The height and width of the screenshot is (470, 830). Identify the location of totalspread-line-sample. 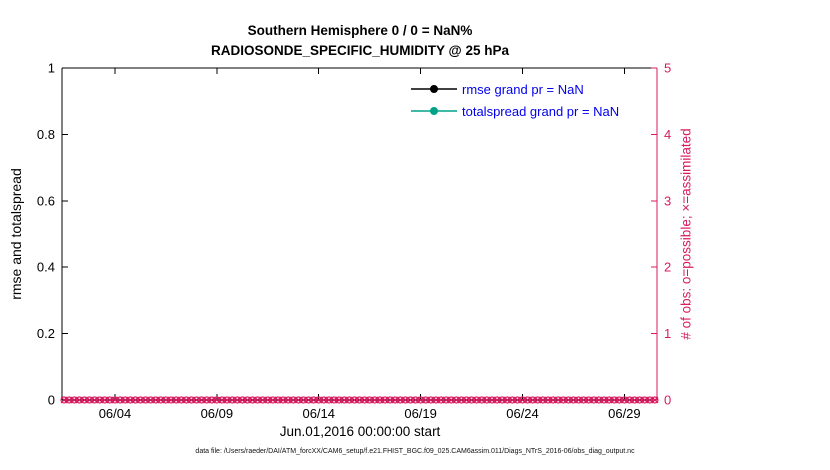
(434, 111).